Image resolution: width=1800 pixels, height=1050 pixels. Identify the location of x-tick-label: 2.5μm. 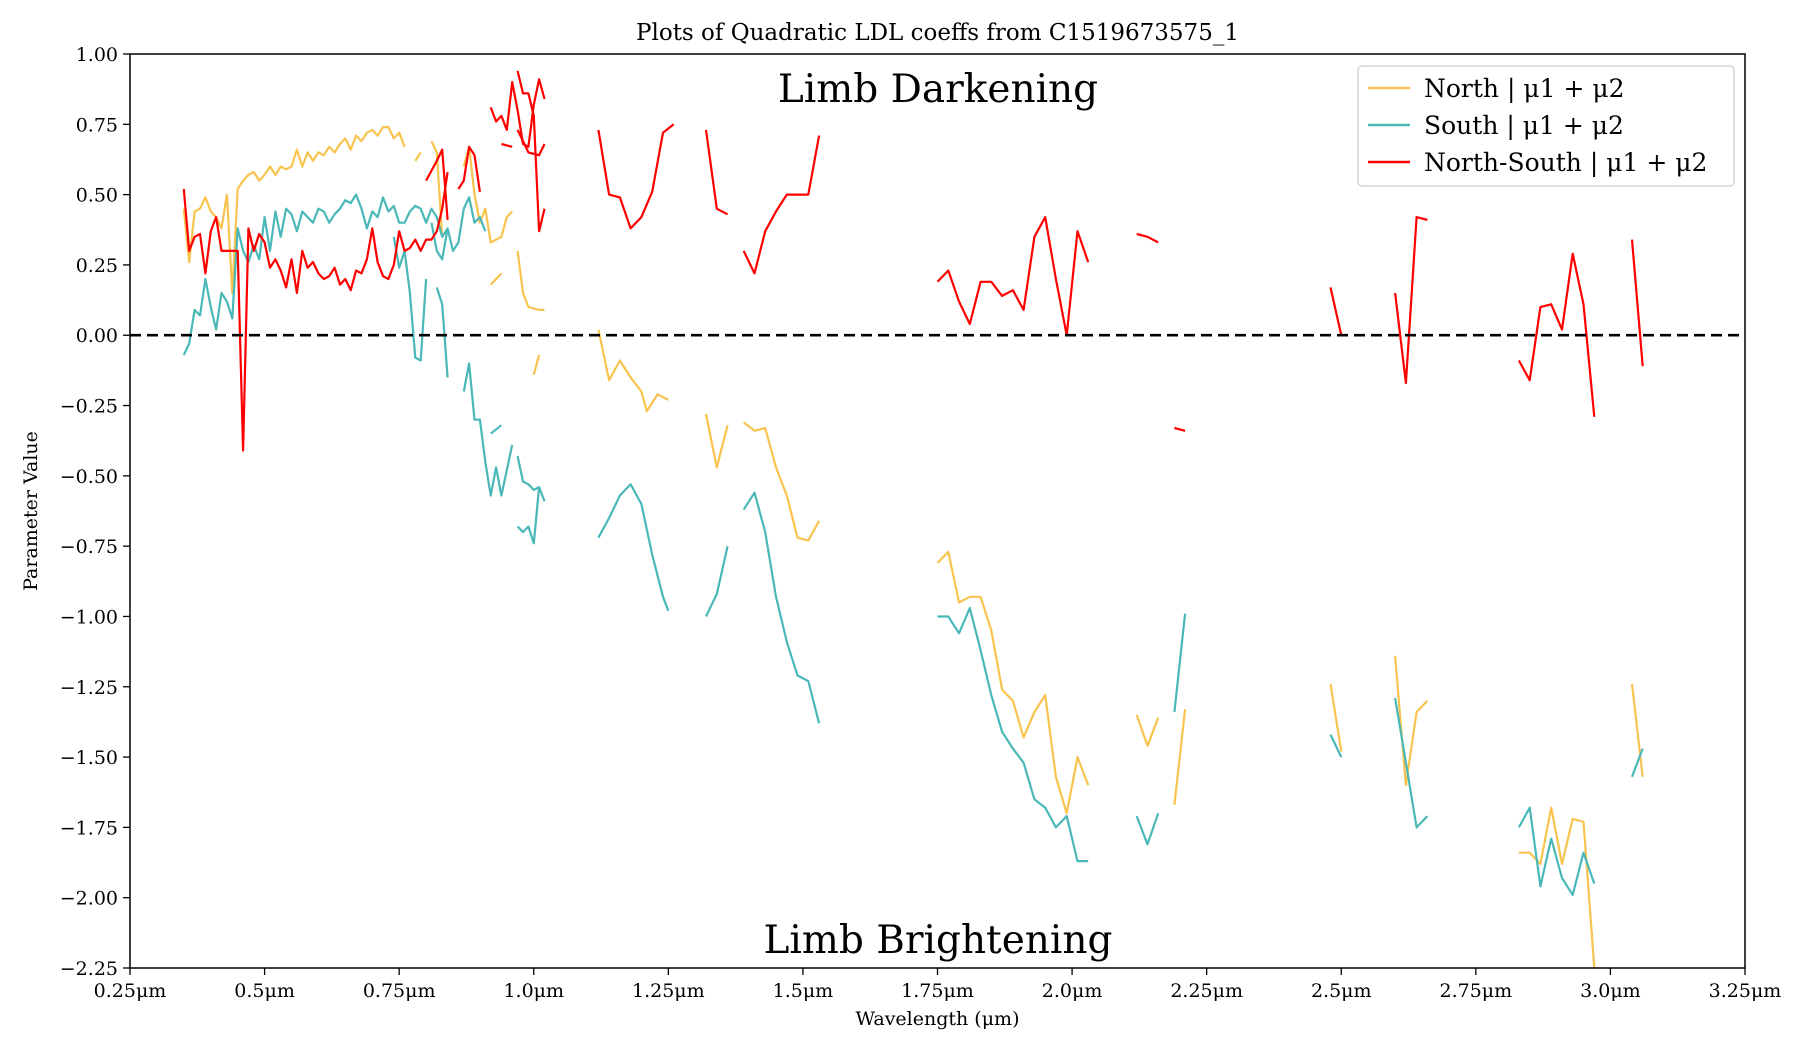
(1341, 991).